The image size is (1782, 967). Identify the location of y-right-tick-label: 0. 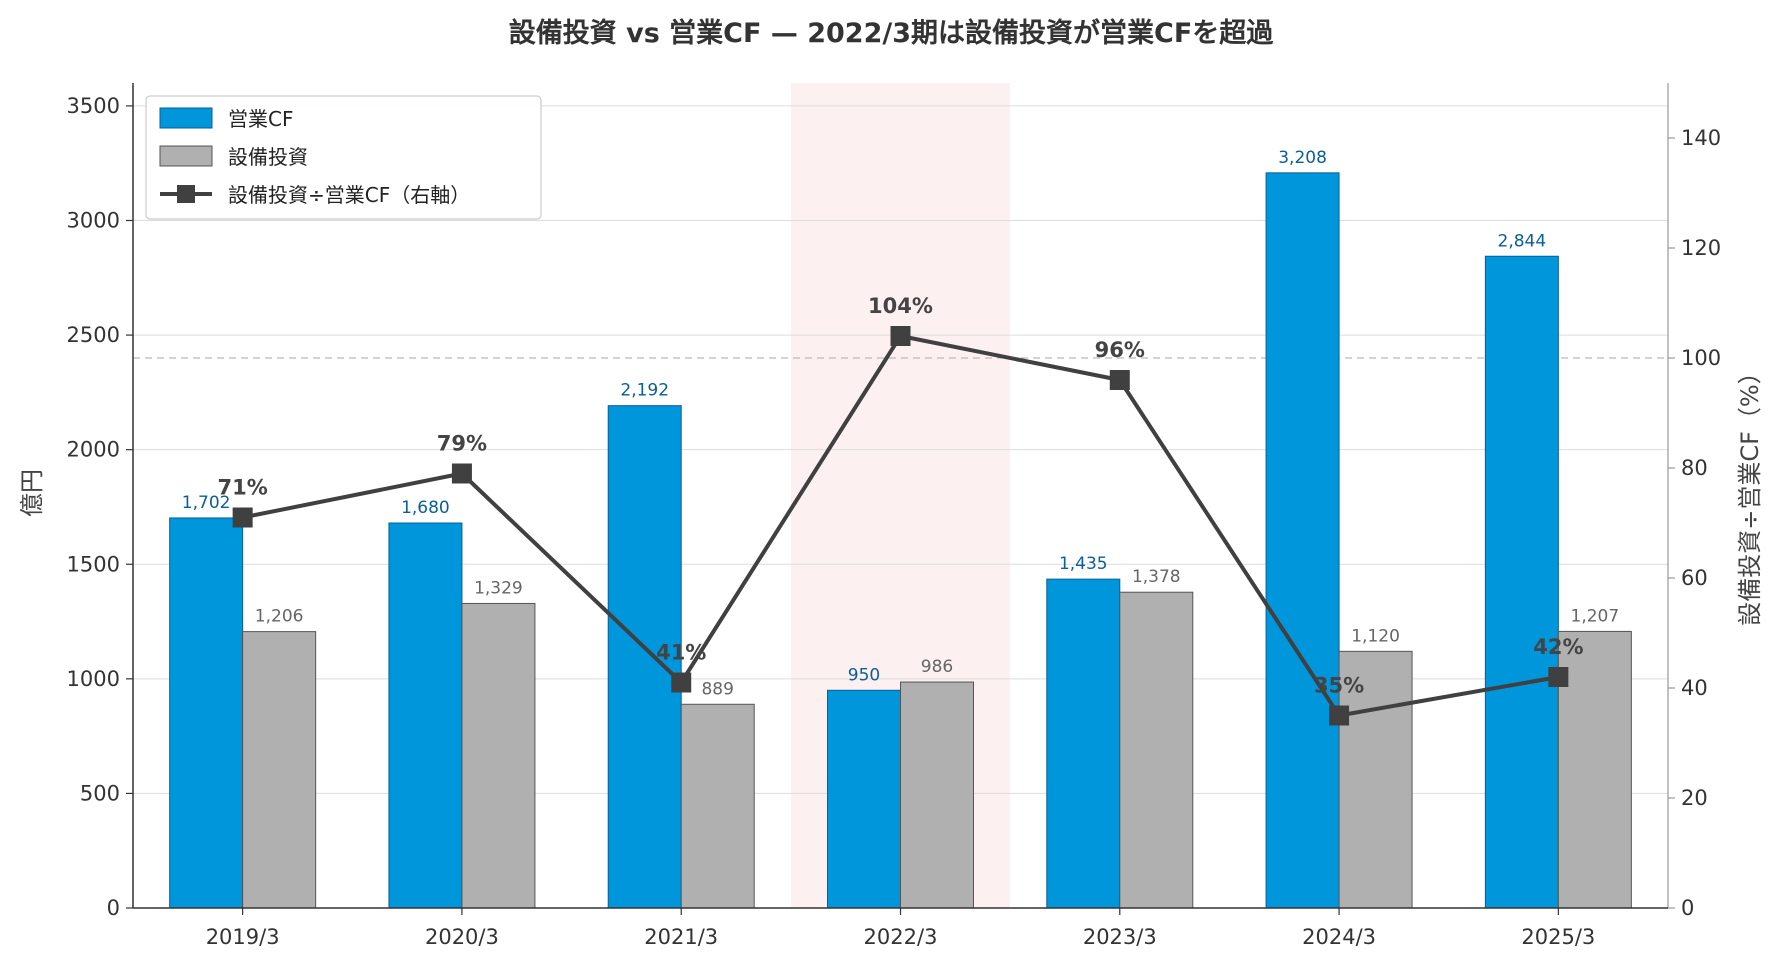
(1687, 908).